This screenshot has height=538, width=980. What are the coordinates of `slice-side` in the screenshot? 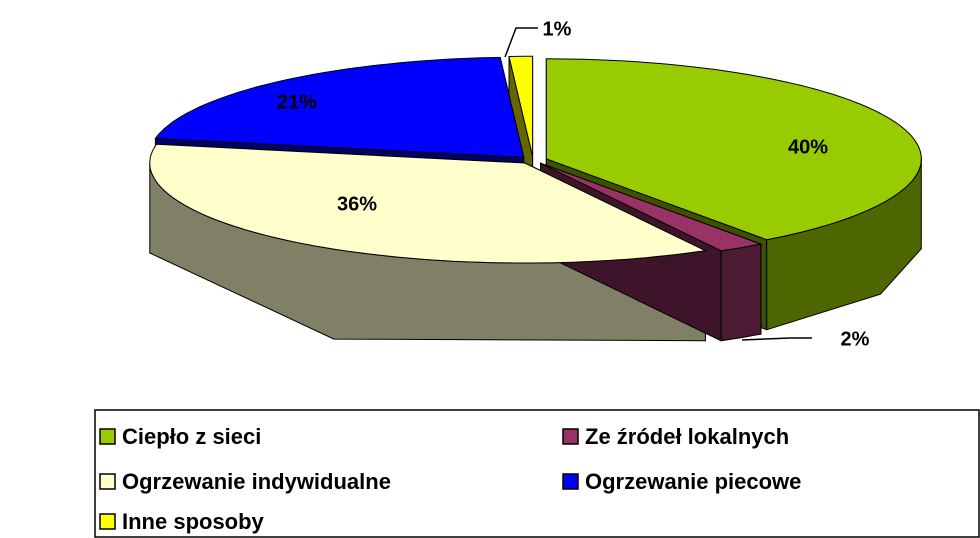 It's located at (741, 292).